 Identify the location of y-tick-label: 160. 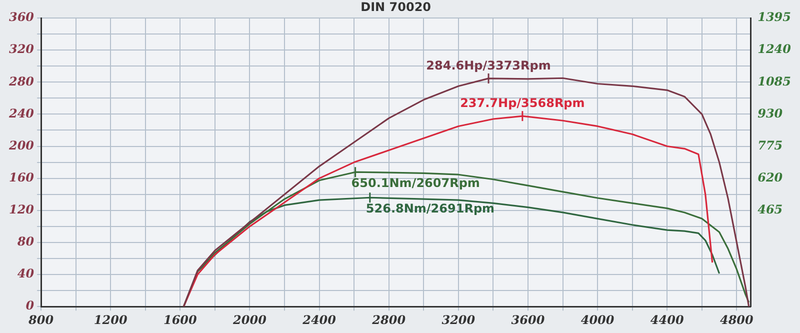
(21, 177).